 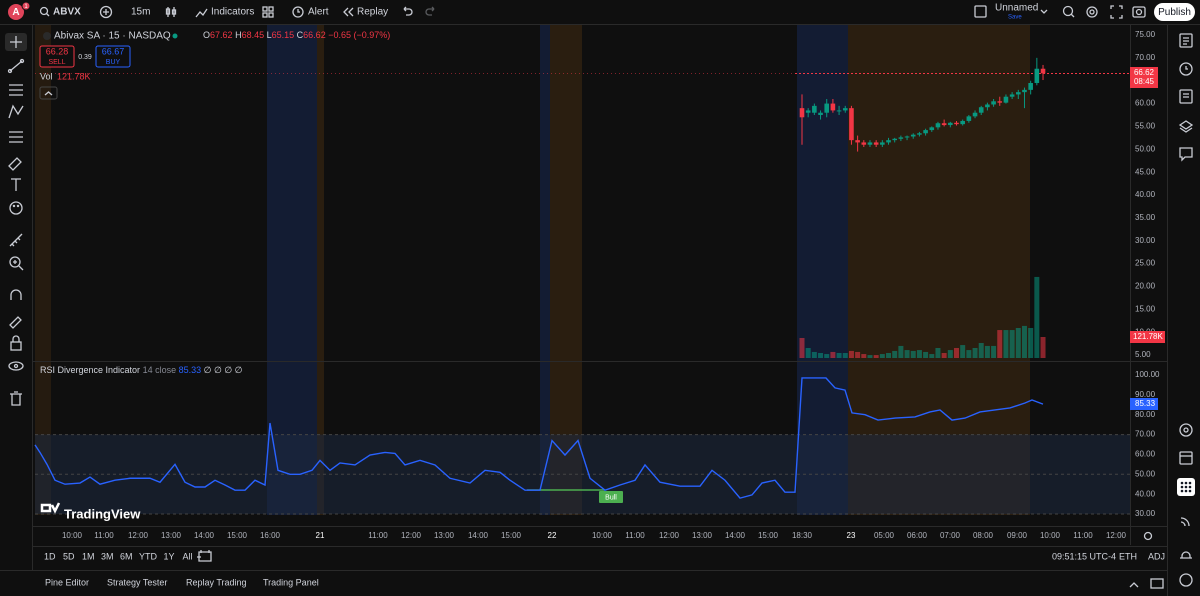 What do you see at coordinates (140, 12) in the screenshot?
I see `interval: 15m` at bounding box center [140, 12].